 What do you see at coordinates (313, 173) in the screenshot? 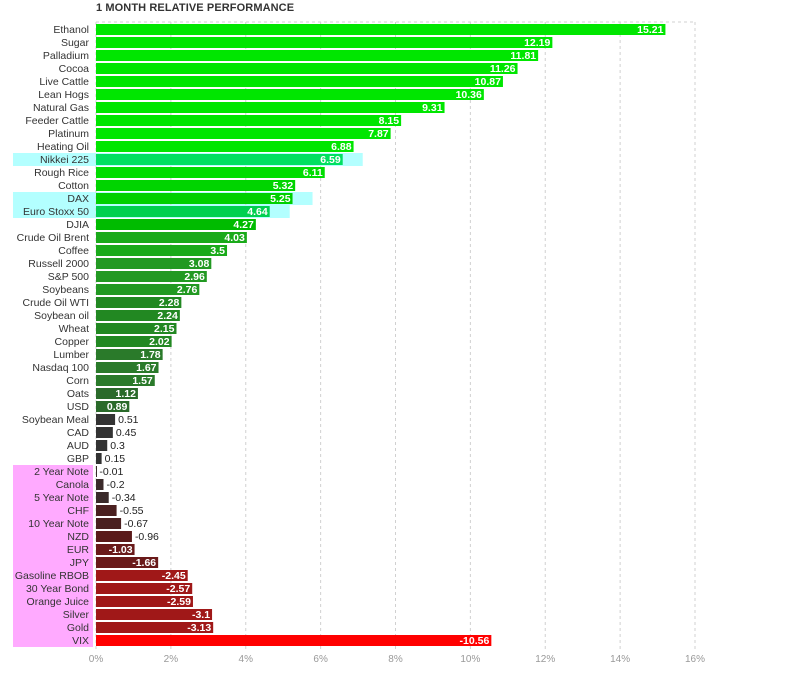
I see `value-label-rough-rice: 6.11` at bounding box center [313, 173].